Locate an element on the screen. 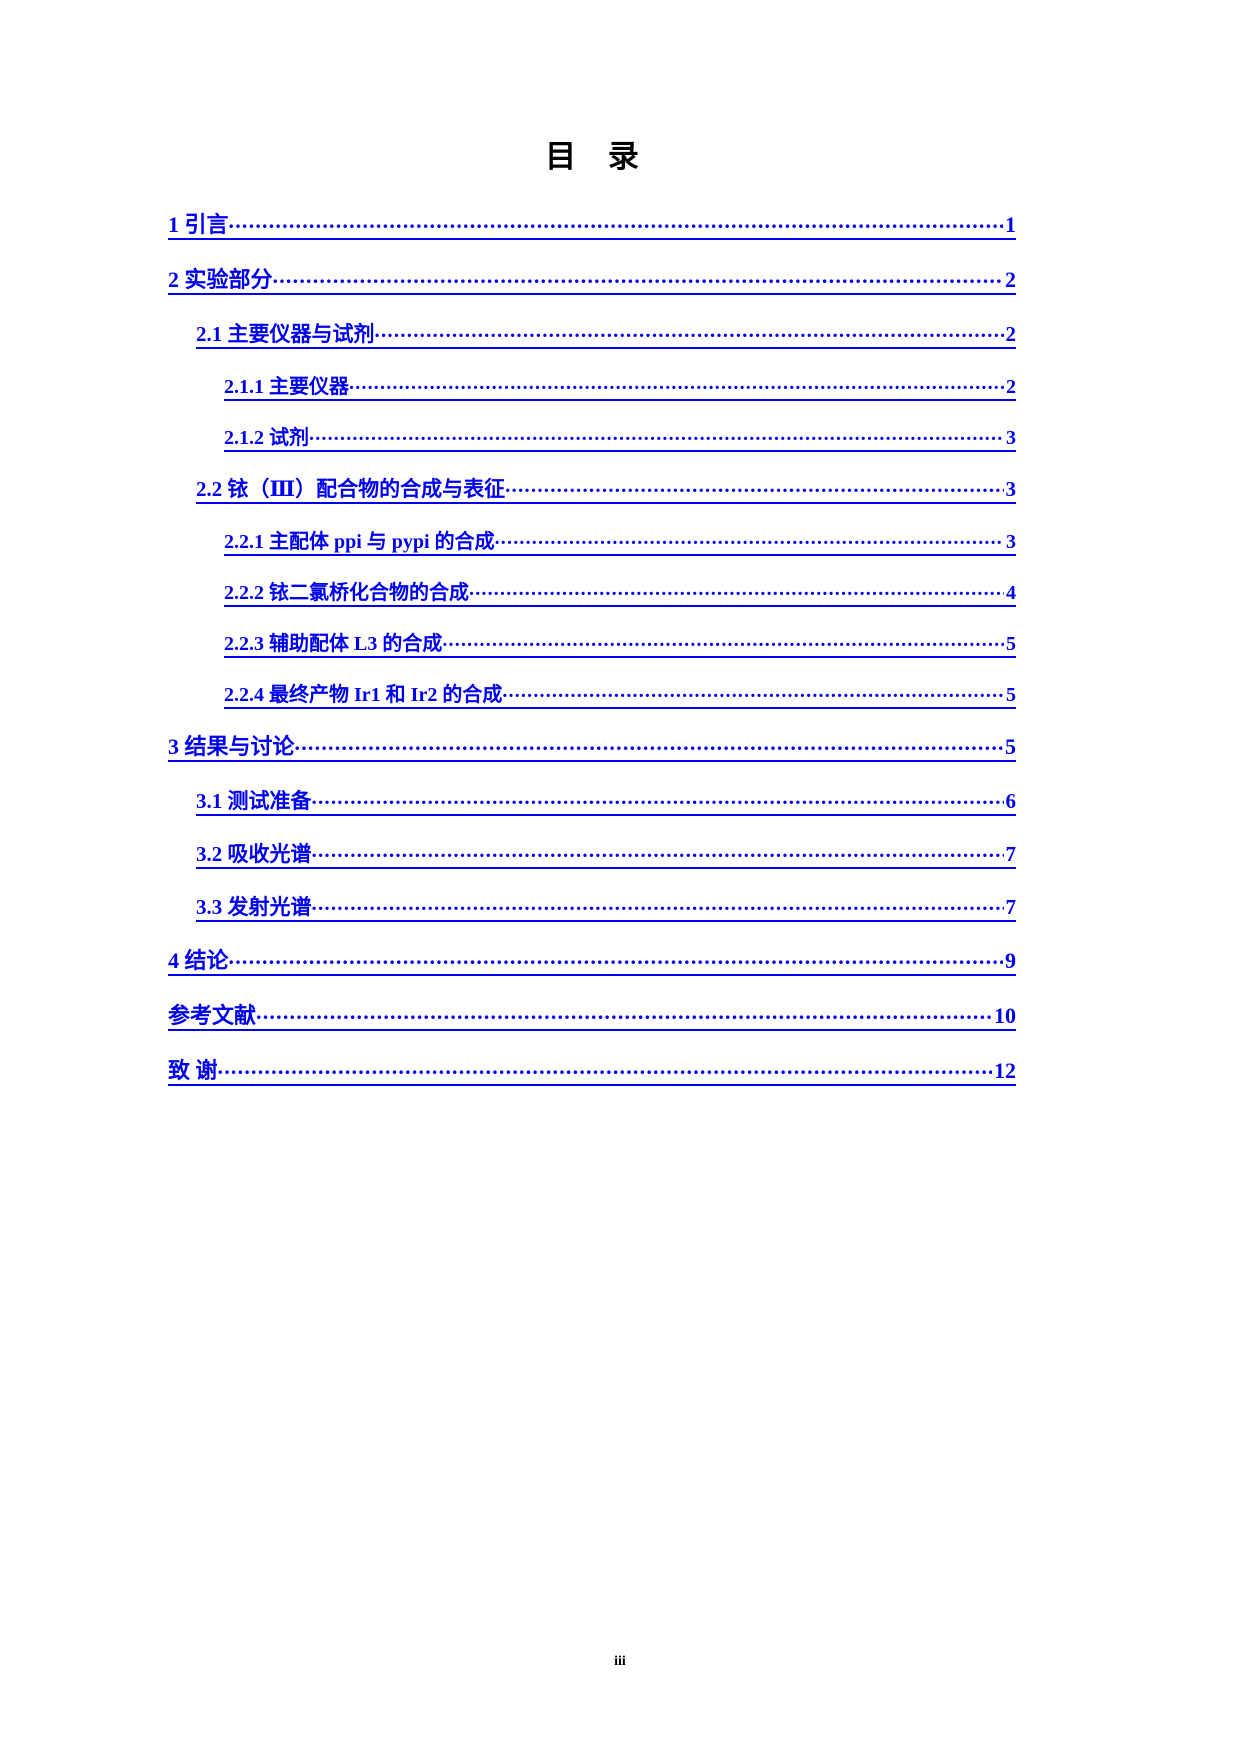 The image size is (1240, 1754). toc-entry: 2.1.1 主要仪器 2 is located at coordinates (620, 387).